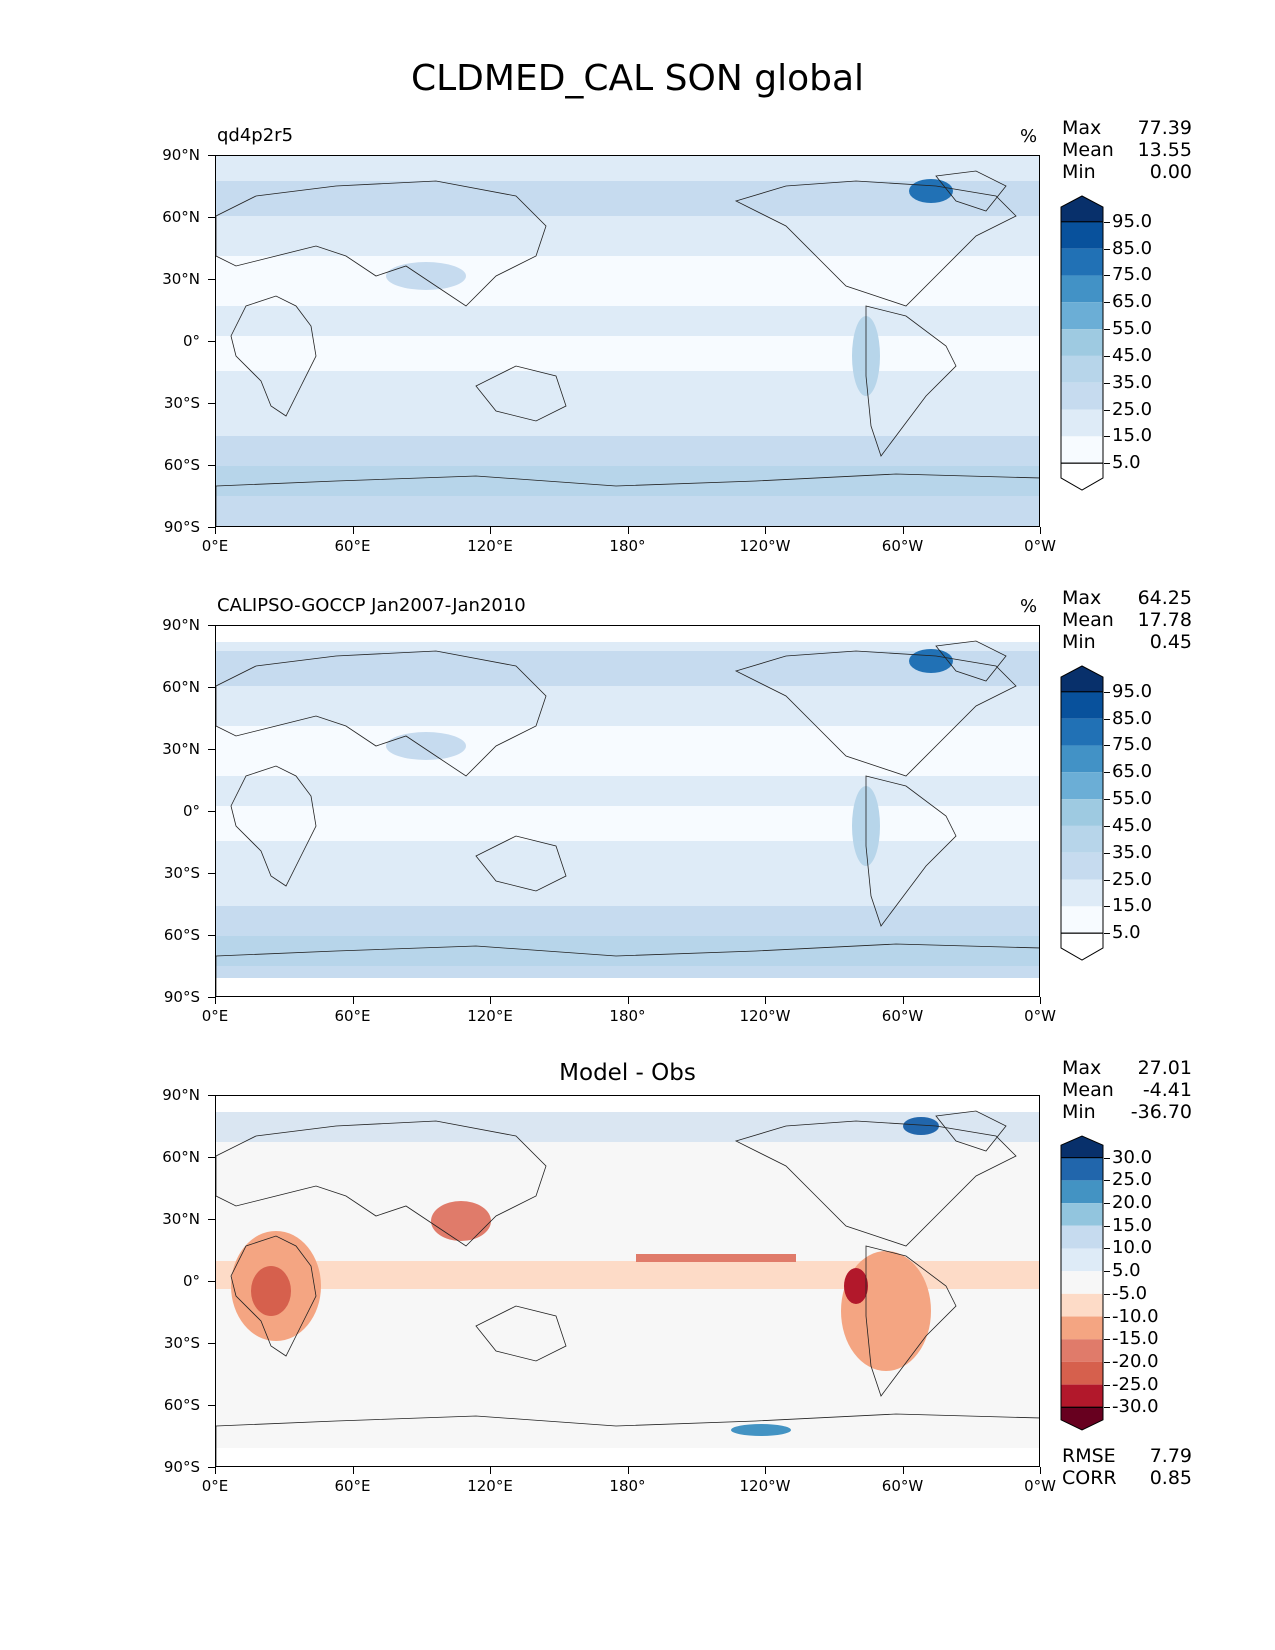 This screenshot has height=1650, width=1275. I want to click on stat-row: Max 64.25, so click(1127, 598).